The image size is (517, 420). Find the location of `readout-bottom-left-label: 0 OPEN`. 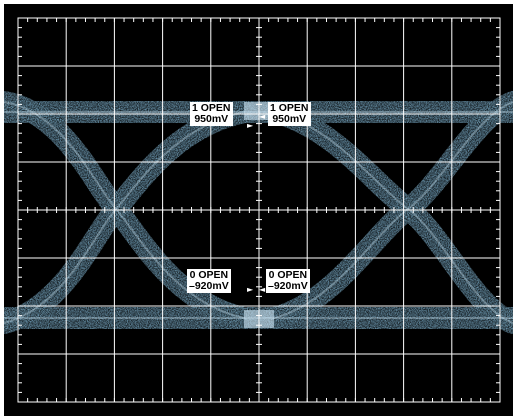

readout-bottom-left-label: 0 OPEN is located at coordinates (209, 275).